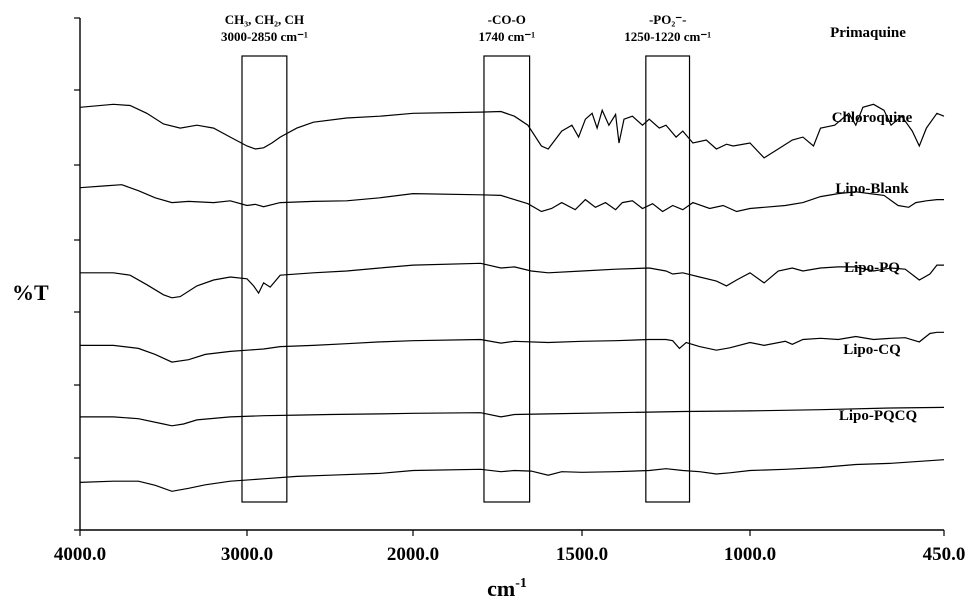 This screenshot has width=974, height=602. I want to click on series-label: Lipo-PQ, so click(872, 268).